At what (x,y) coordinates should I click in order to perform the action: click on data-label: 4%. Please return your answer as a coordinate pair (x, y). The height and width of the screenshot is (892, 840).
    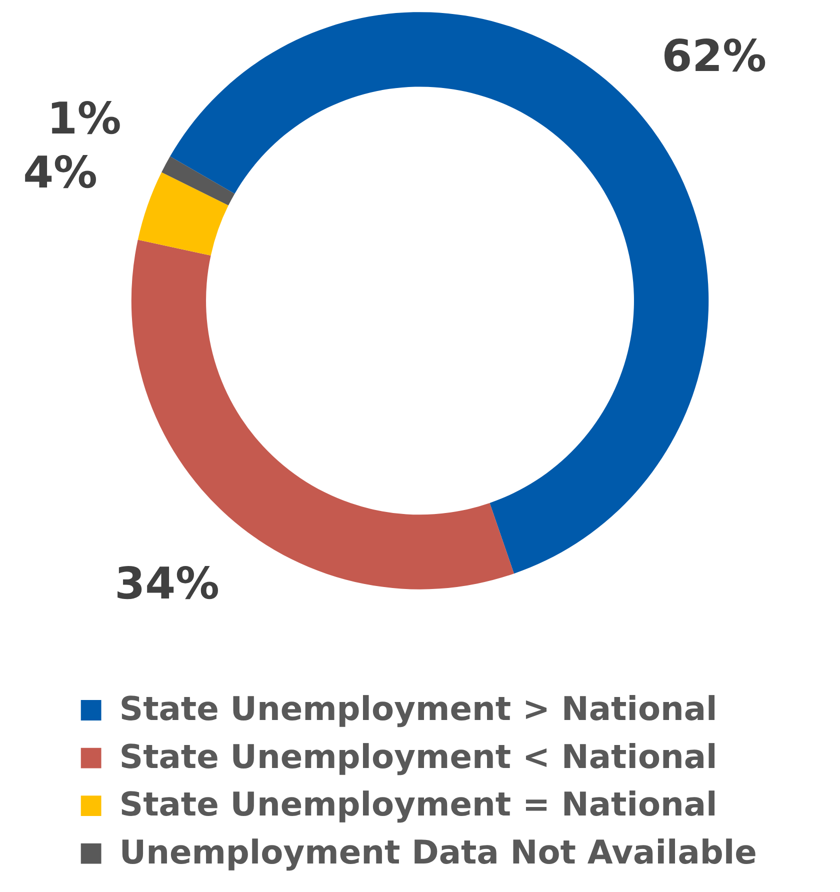
    Looking at the image, I should click on (60, 173).